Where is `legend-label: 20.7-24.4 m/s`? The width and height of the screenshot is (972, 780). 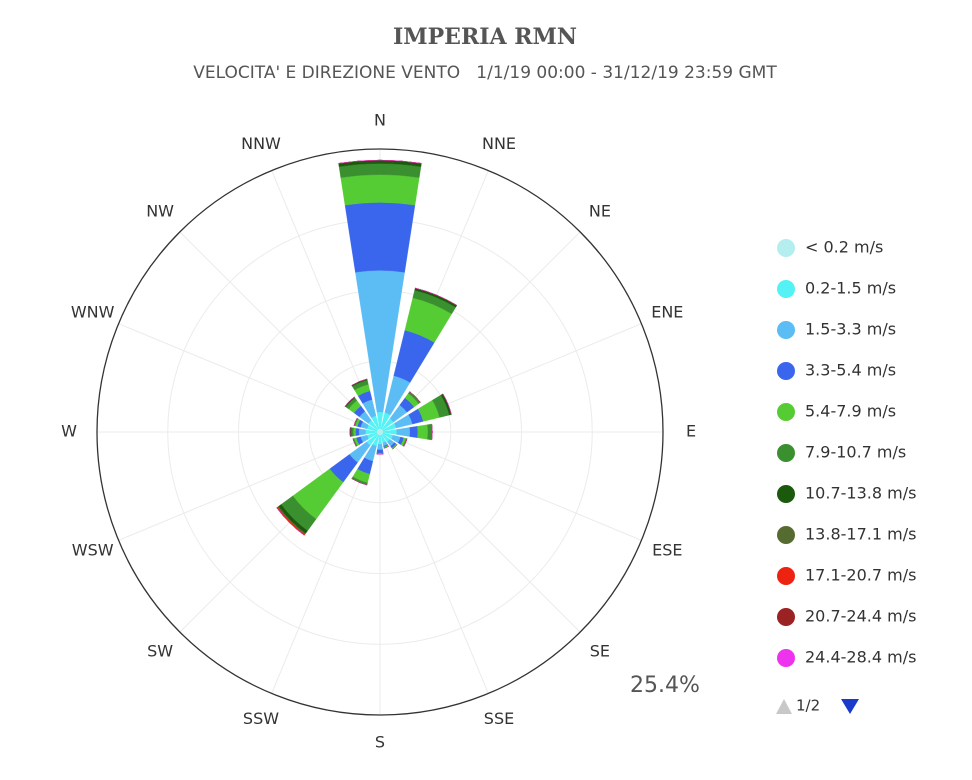
legend-label: 20.7-24.4 m/s is located at coordinates (860, 616).